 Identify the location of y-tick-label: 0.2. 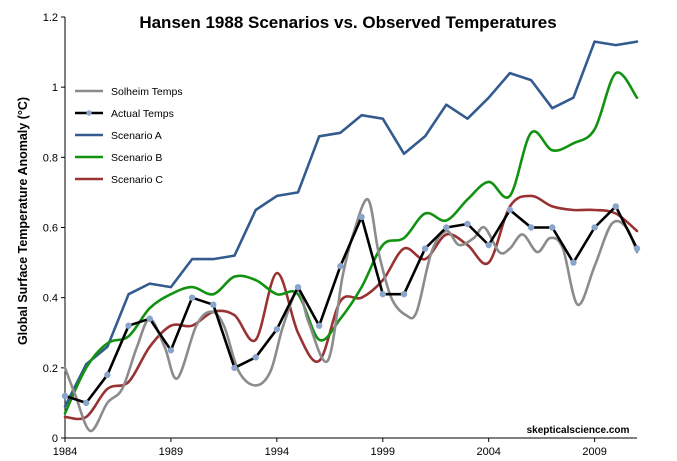
(50, 369).